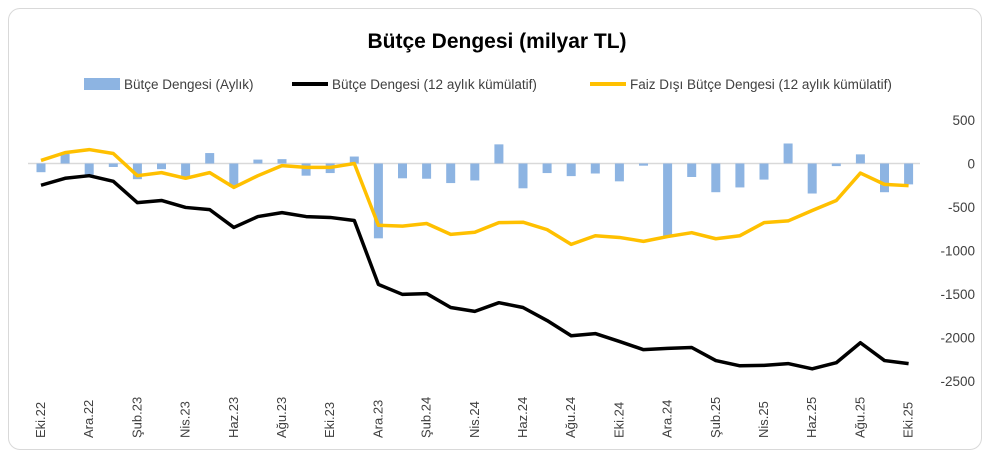 Image resolution: width=988 pixels, height=456 pixels. Describe the element at coordinates (451, 173) in the screenshot. I see `bar-Mar.24` at that location.